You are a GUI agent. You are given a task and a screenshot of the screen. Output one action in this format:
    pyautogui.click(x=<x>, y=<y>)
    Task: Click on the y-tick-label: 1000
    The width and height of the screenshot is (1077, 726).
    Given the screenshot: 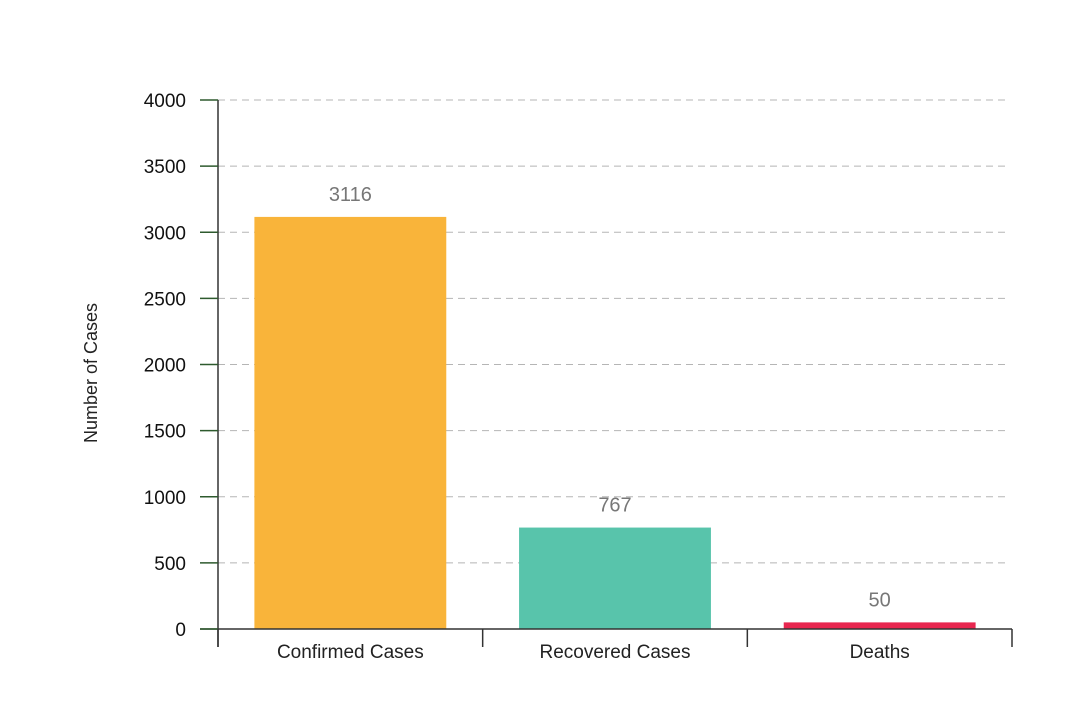 What is the action you would take?
    pyautogui.click(x=165, y=498)
    